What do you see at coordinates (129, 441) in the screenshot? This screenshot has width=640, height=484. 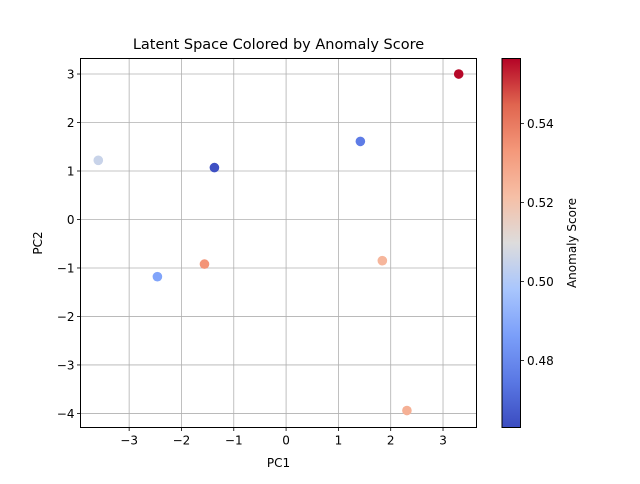 I see `x-tick-label: −3` at bounding box center [129, 441].